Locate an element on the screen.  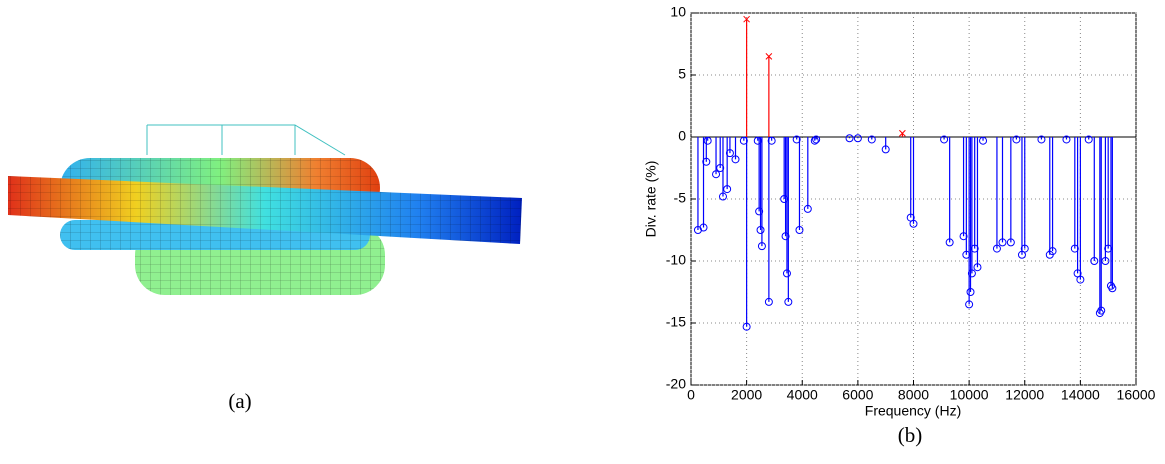
y-tick-label: 0 is located at coordinates (682, 136).